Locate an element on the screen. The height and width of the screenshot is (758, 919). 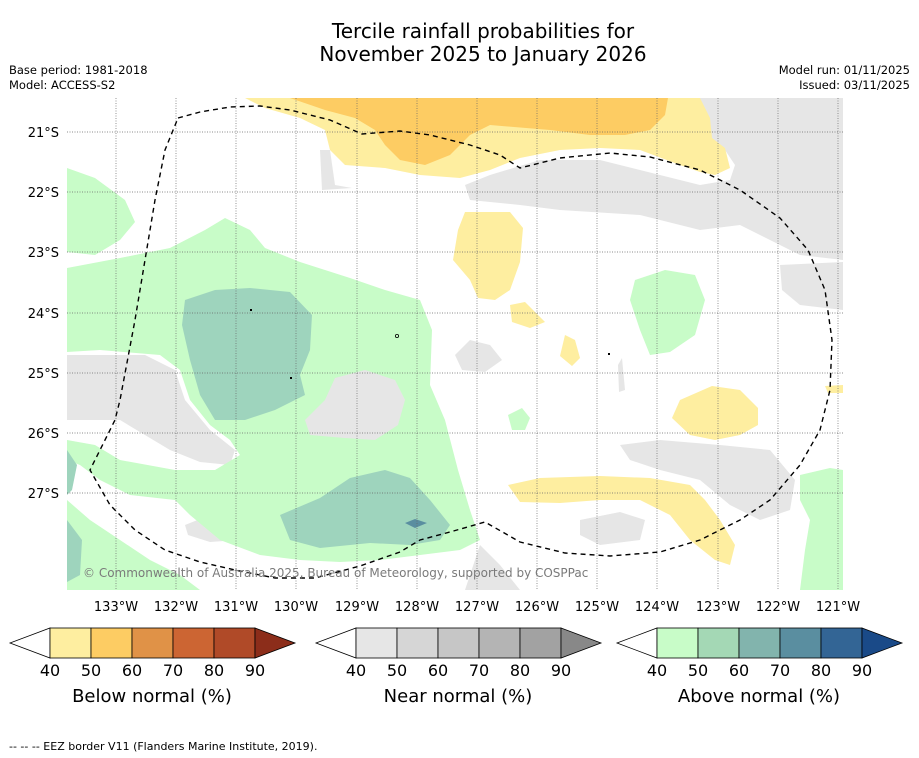
island-markers is located at coordinates (430, 344).